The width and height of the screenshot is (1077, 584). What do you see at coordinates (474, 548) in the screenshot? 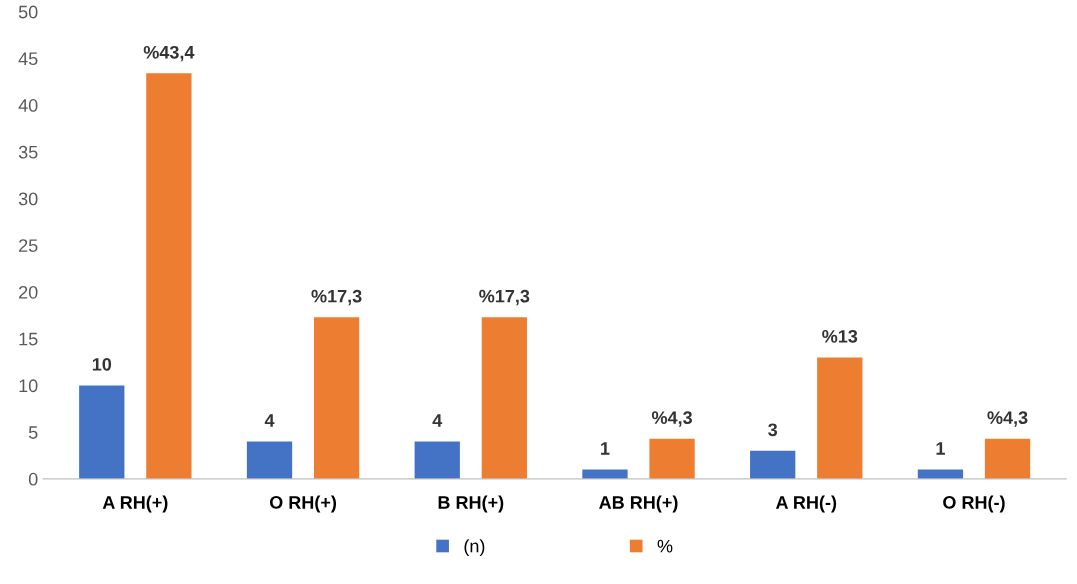
I see `legend-label: (n)` at bounding box center [474, 548].